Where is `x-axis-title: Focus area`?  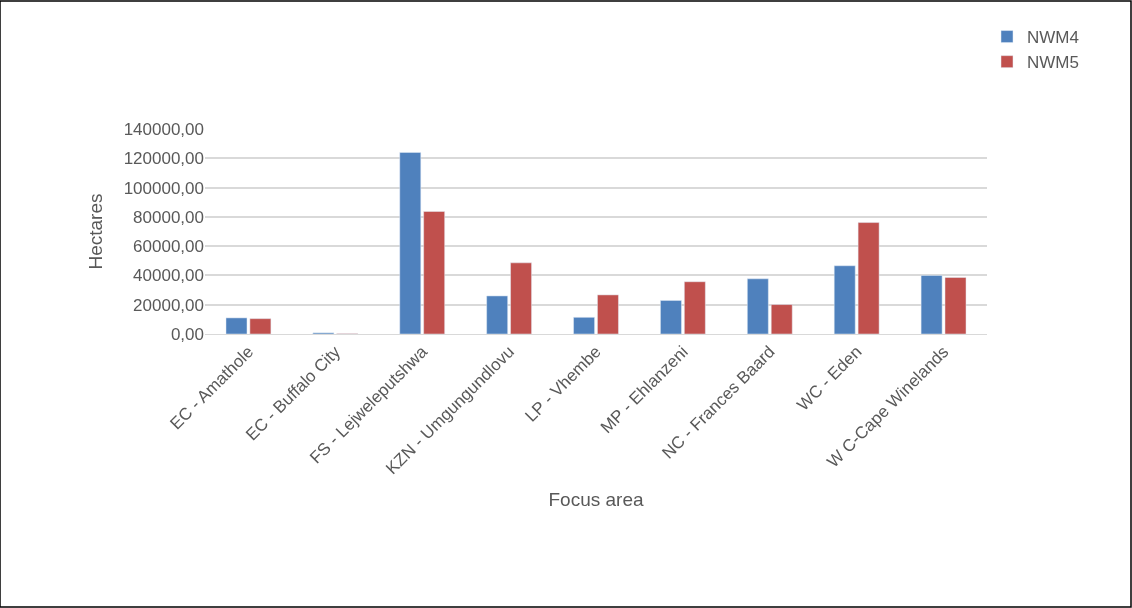 x-axis-title: Focus area is located at coordinates (596, 499).